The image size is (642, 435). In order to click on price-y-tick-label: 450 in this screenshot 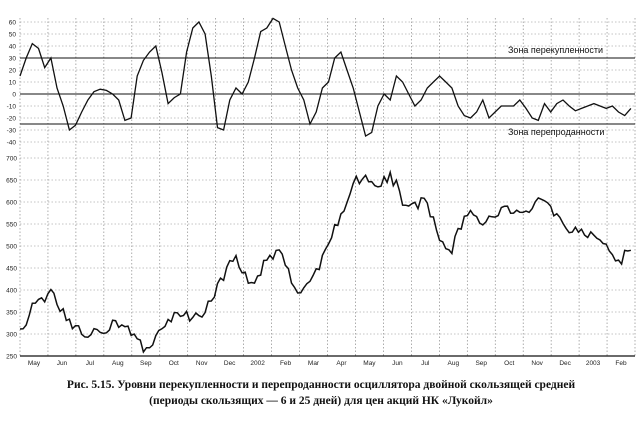, I will do `click(11, 268)`.